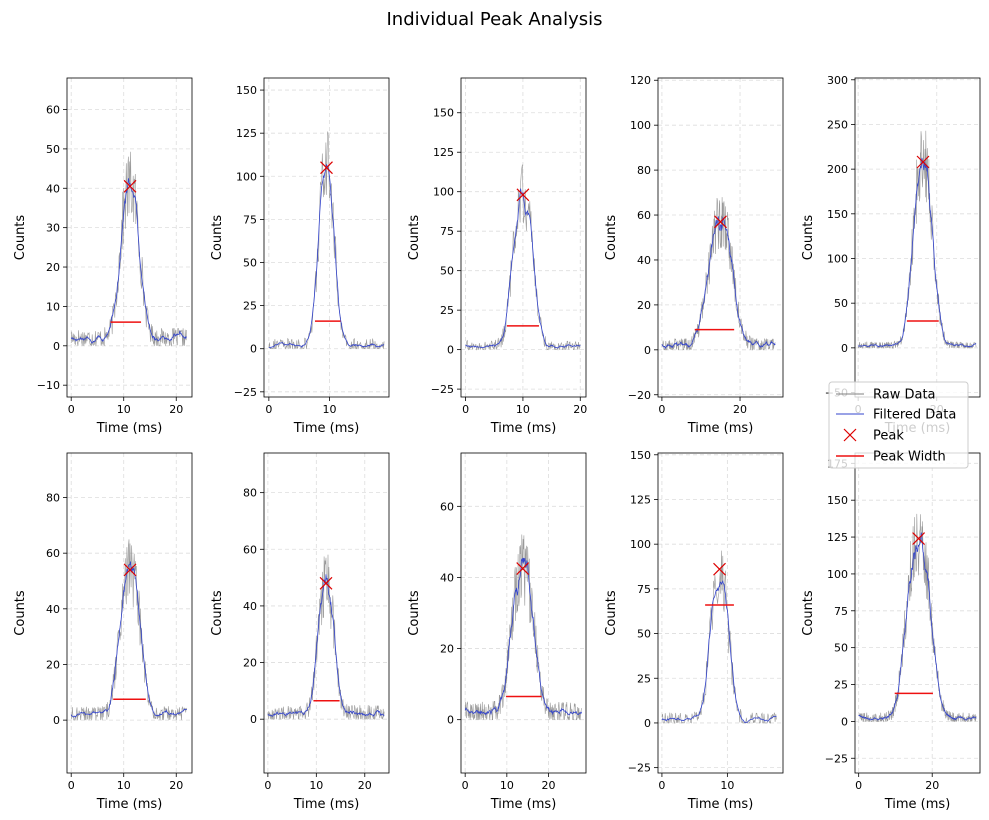  I want to click on subplot-8: 0 10 20 0 20 40 60 Time (ms) Counts, so click(497, 632).